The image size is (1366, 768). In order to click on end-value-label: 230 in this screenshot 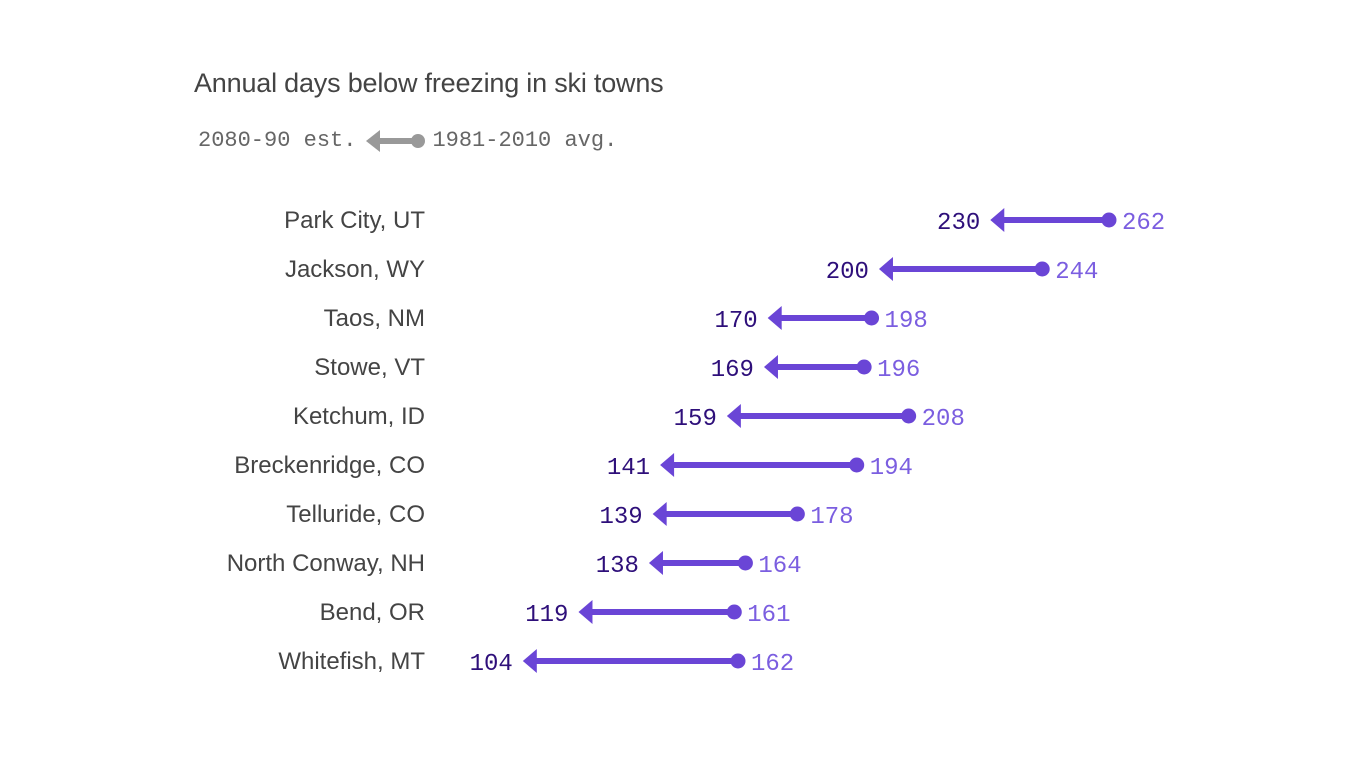, I will do `click(958, 223)`.